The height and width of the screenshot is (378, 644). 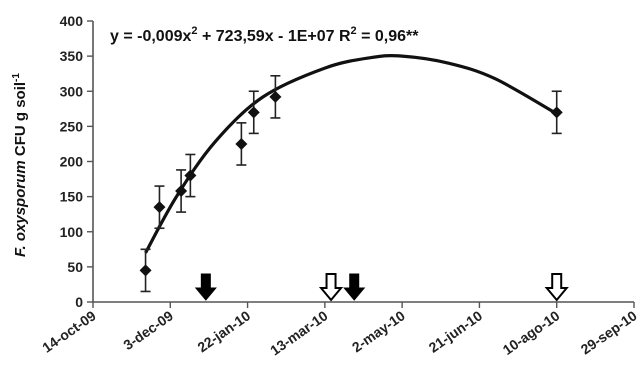 What do you see at coordinates (79, 302) in the screenshot?
I see `y-tick-label: 0` at bounding box center [79, 302].